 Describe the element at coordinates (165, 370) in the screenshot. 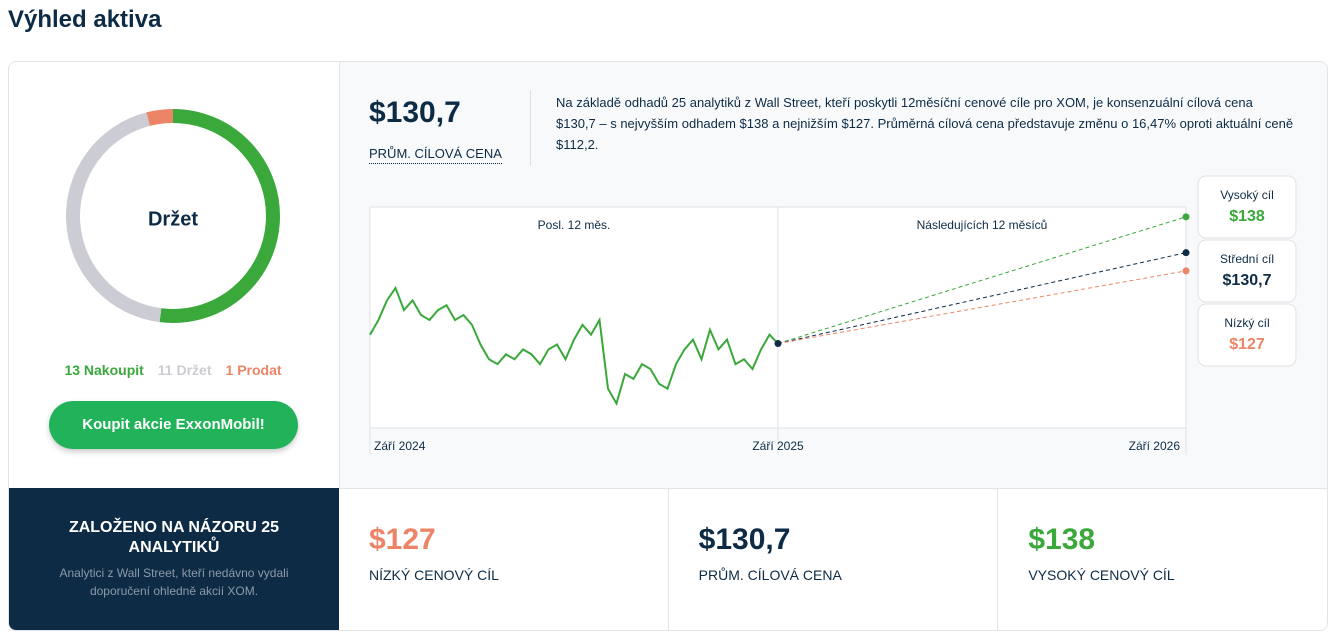

I see `legend-count: 11` at that location.